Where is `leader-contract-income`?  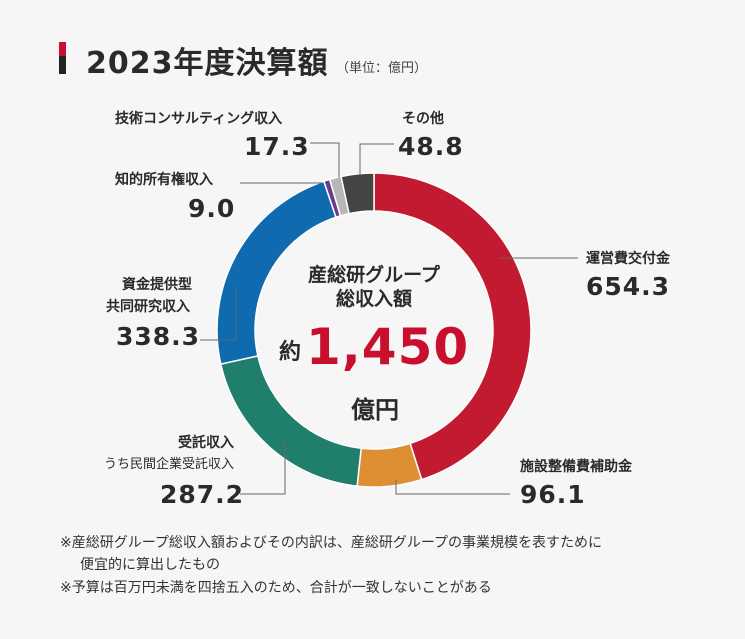
leader-contract-income is located at coordinates (263, 467).